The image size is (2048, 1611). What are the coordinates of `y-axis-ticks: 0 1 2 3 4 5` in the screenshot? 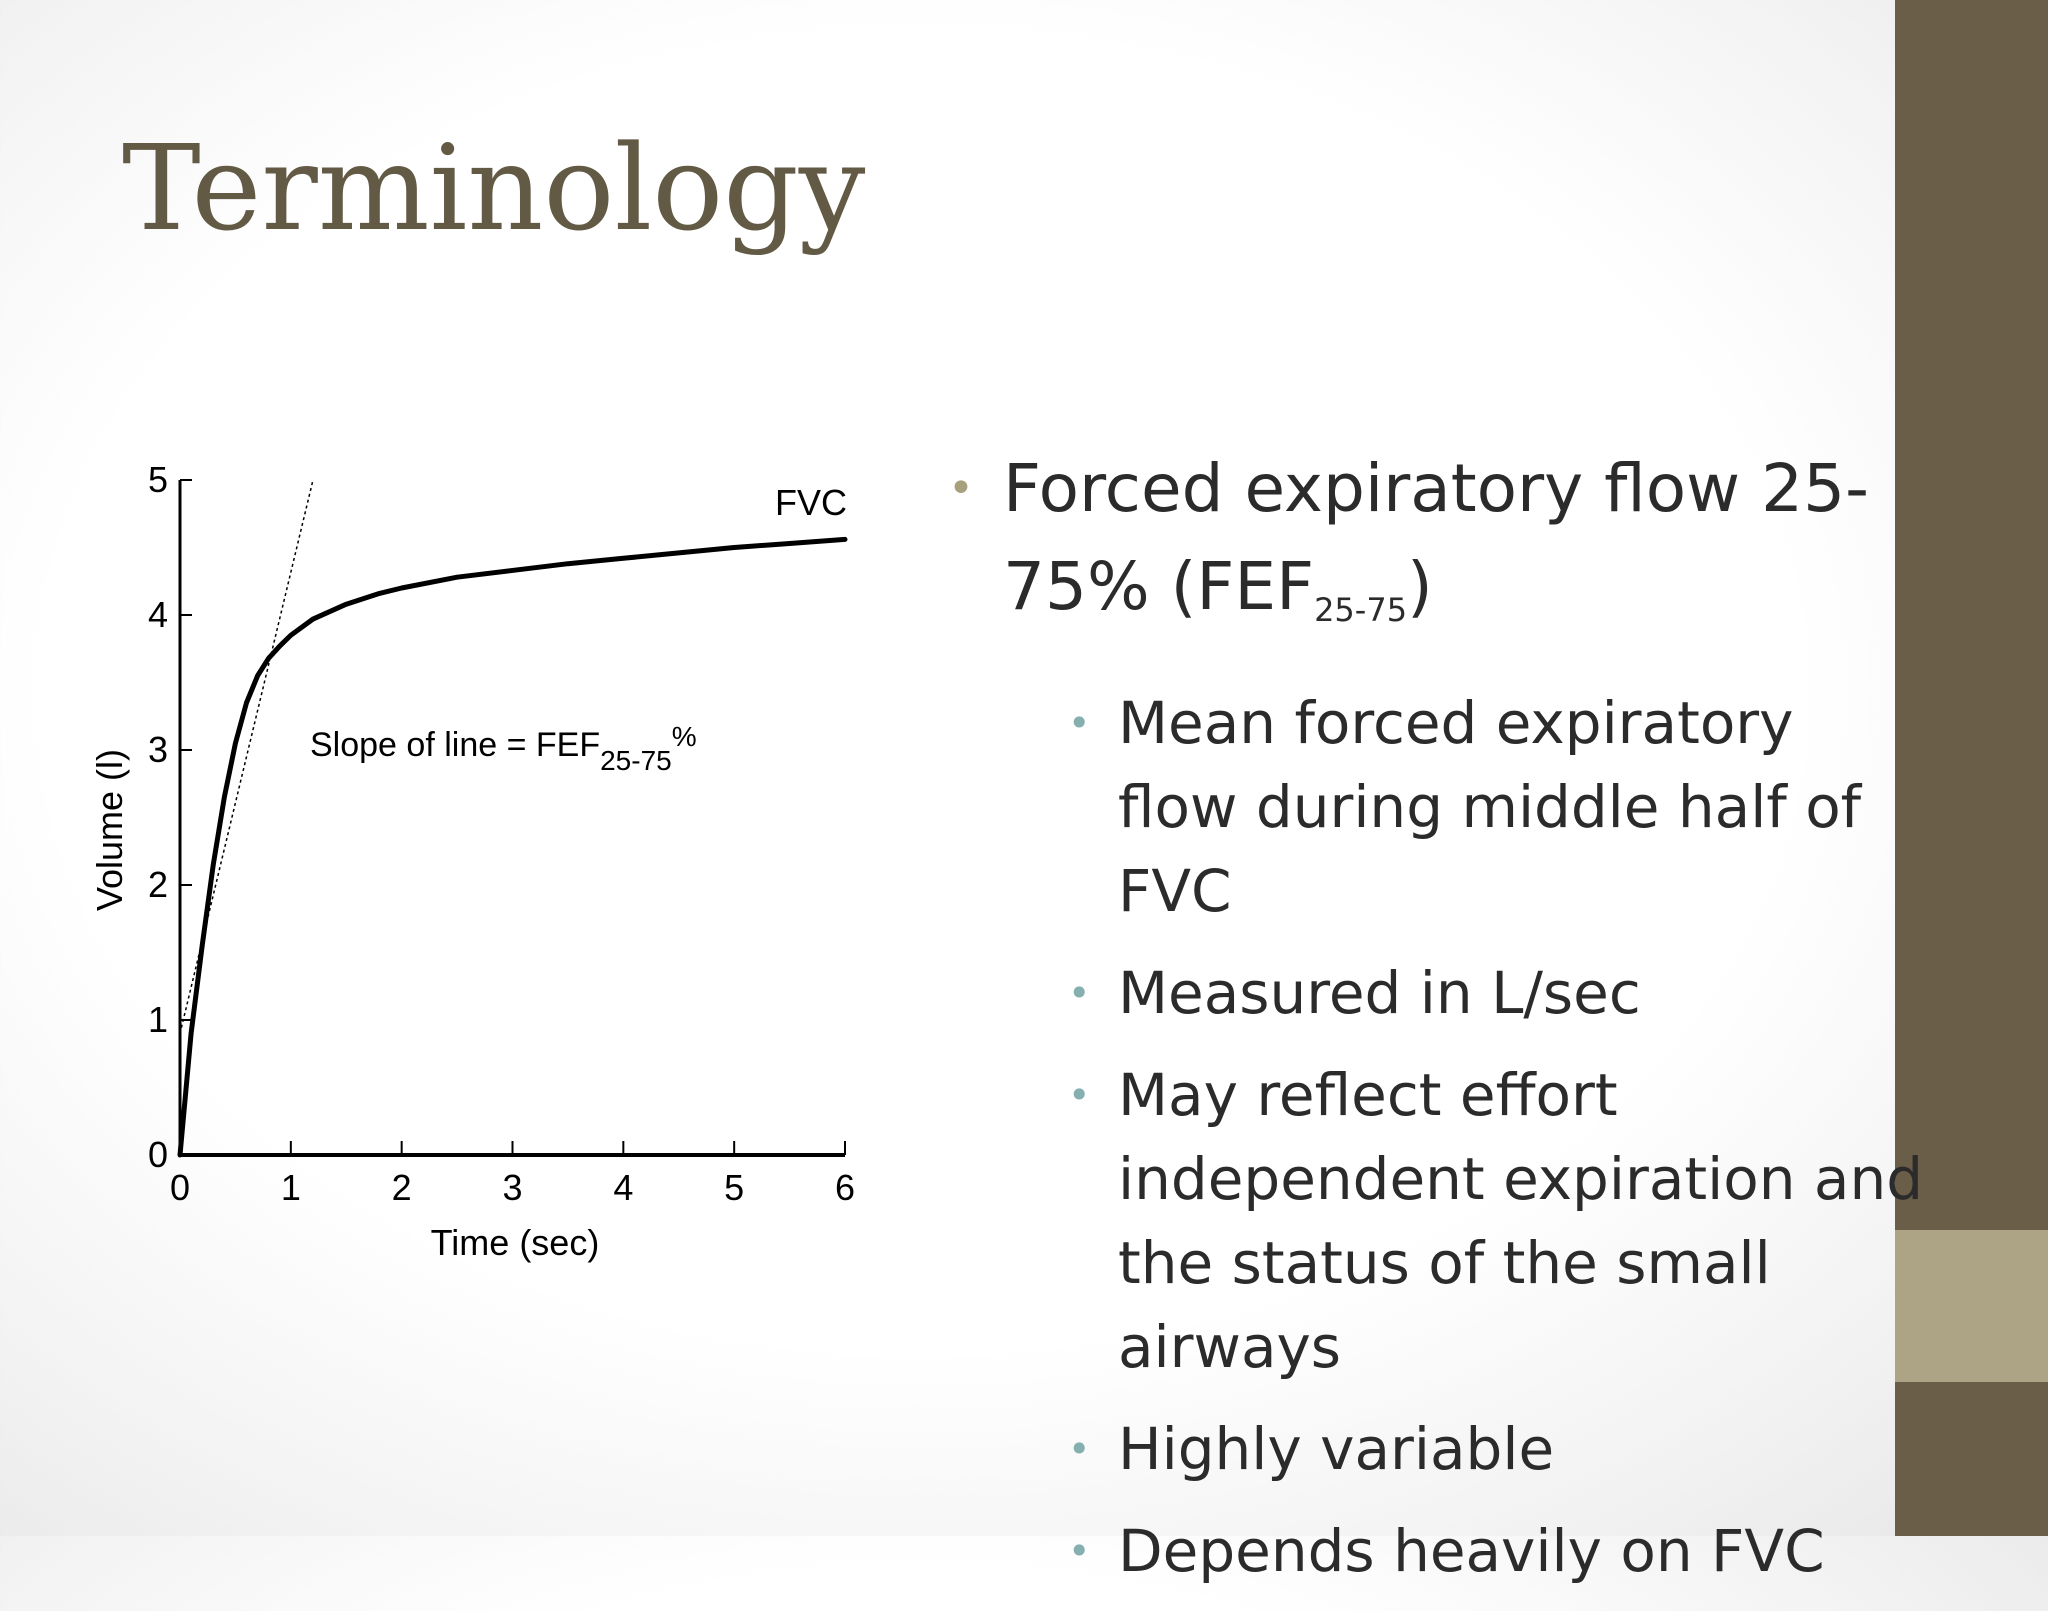 It's located at (170, 817).